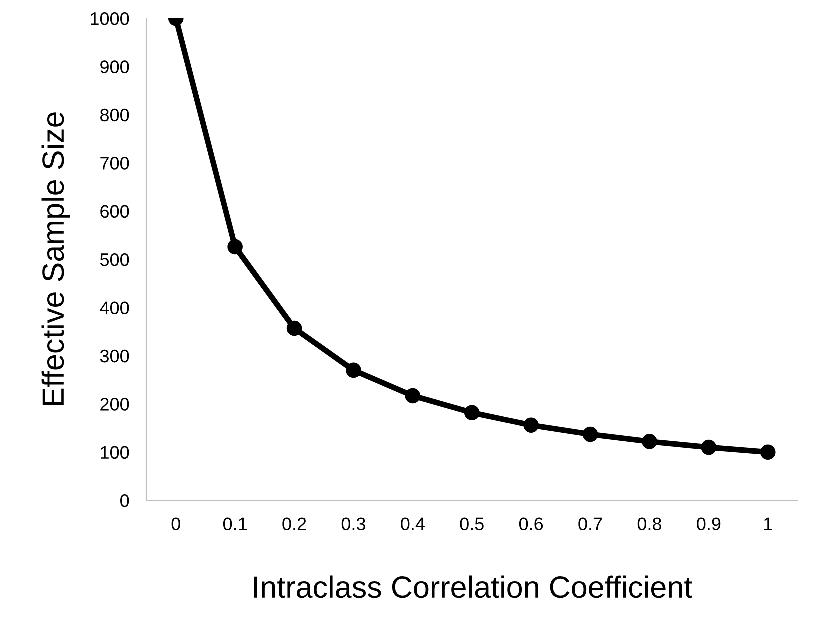 The image size is (814, 618). What do you see at coordinates (590, 524) in the screenshot?
I see `x-tick-label: 0.7` at bounding box center [590, 524].